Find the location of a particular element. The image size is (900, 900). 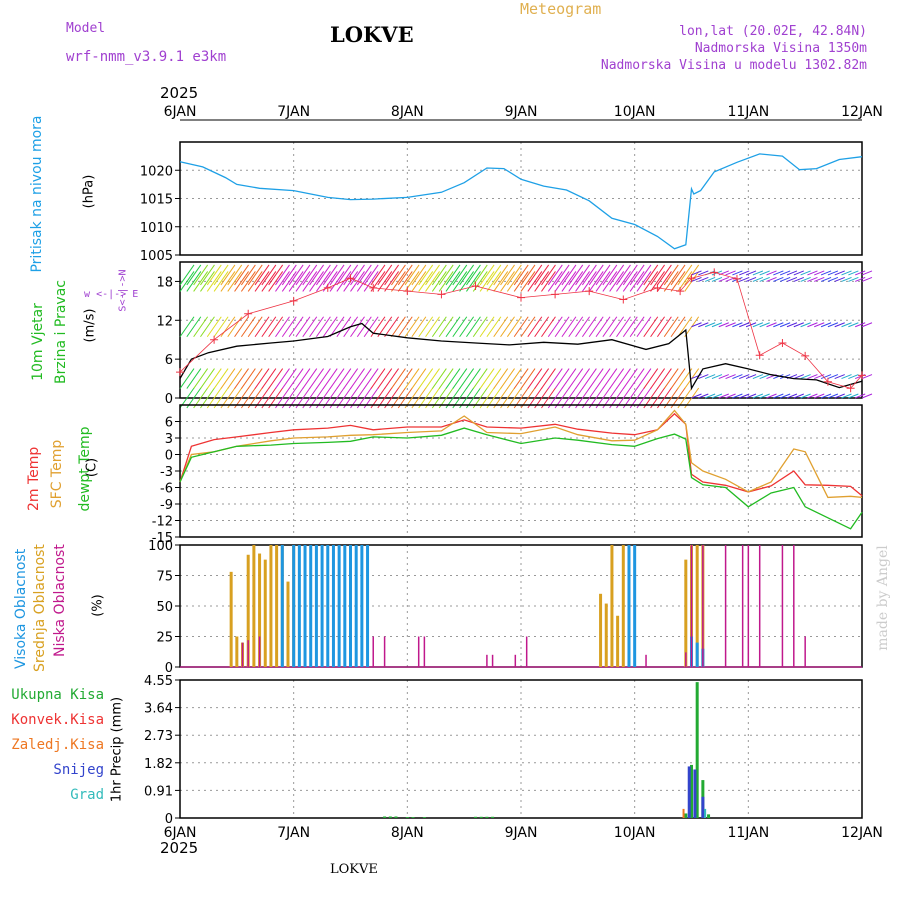

cloud-bar-mid is located at coordinates (265, 613).